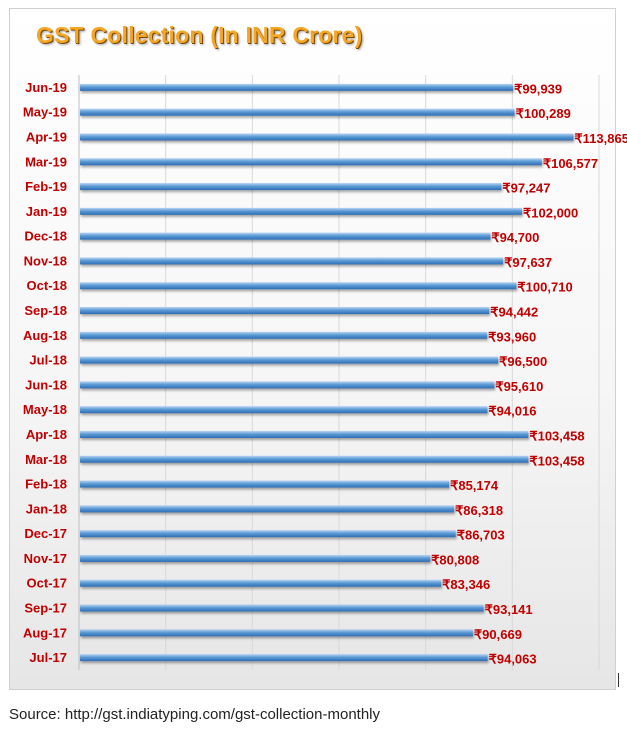 Image resolution: width=627 pixels, height=735 pixels. I want to click on data-label: ₹83,346, so click(466, 584).